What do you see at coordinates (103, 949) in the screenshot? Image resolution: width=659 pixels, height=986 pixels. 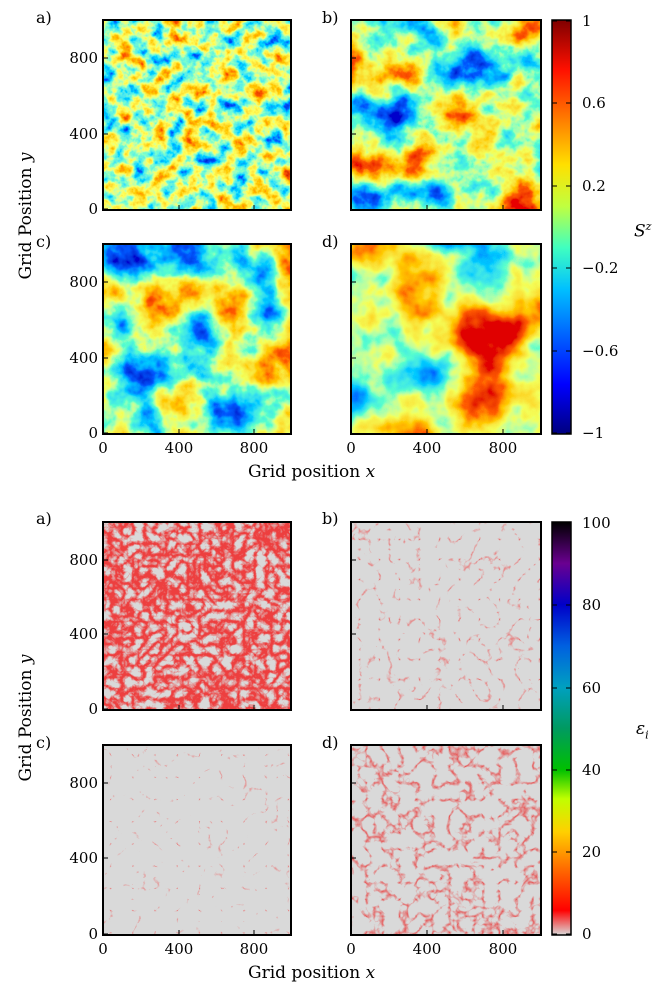 I see `bottom-c-xtick-0: 0` at bounding box center [103, 949].